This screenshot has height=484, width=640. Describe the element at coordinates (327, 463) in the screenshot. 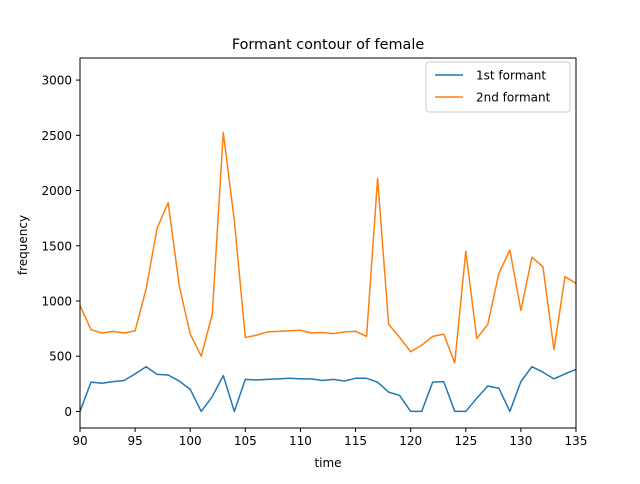

I see `x-axis-label: time` at that location.